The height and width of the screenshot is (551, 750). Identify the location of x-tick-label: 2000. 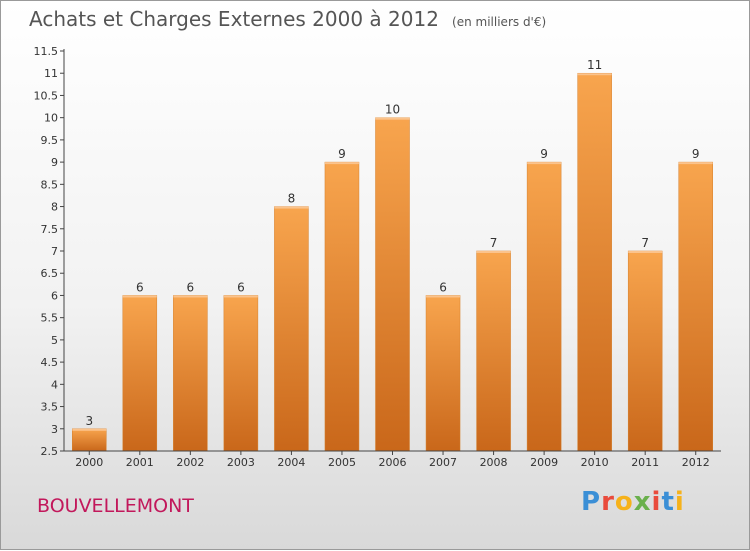
(89, 462).